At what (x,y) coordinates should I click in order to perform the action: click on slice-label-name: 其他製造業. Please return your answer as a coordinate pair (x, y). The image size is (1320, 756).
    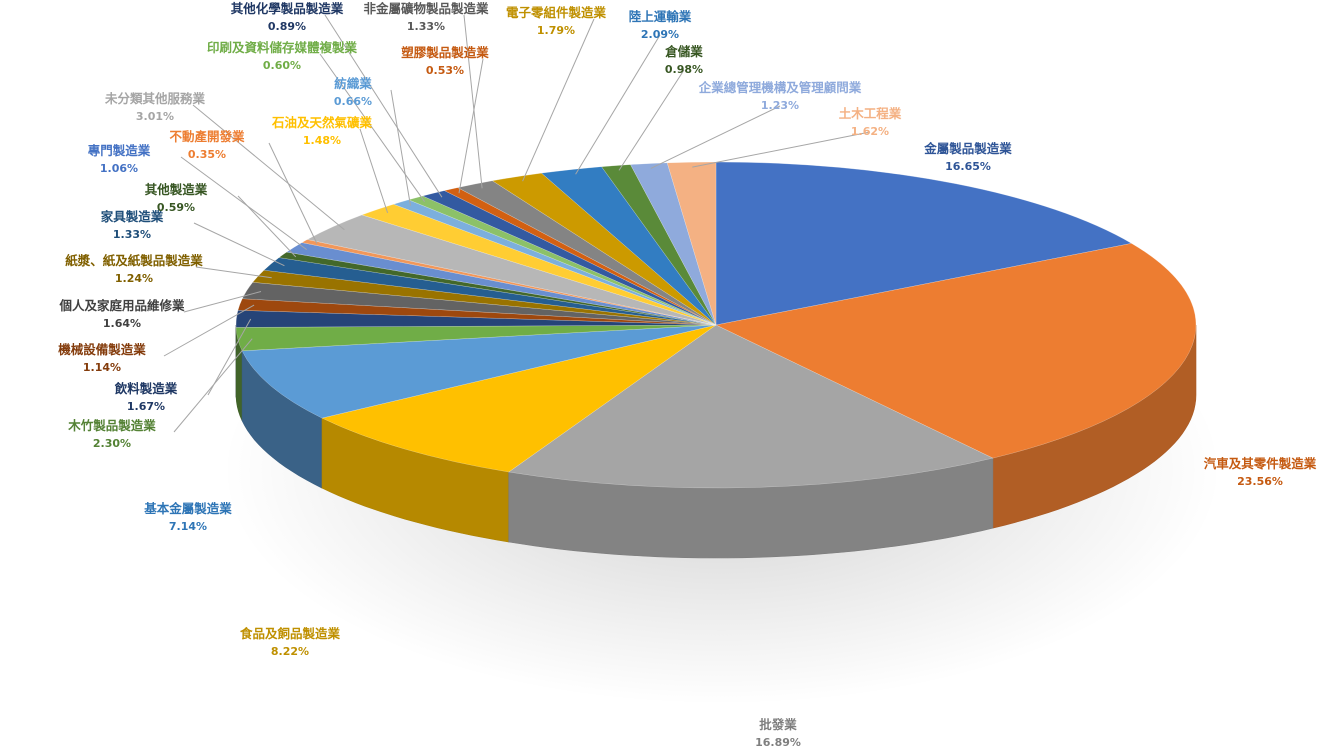
    Looking at the image, I should click on (176, 189).